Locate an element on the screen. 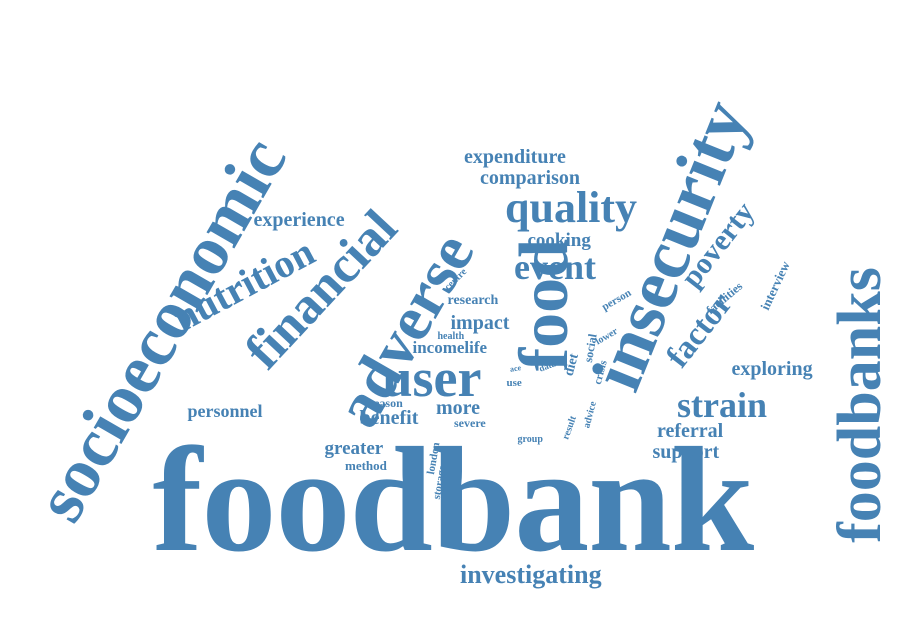 This screenshot has width=900, height=638. word-expenditure: expenditure is located at coordinates (515, 157).